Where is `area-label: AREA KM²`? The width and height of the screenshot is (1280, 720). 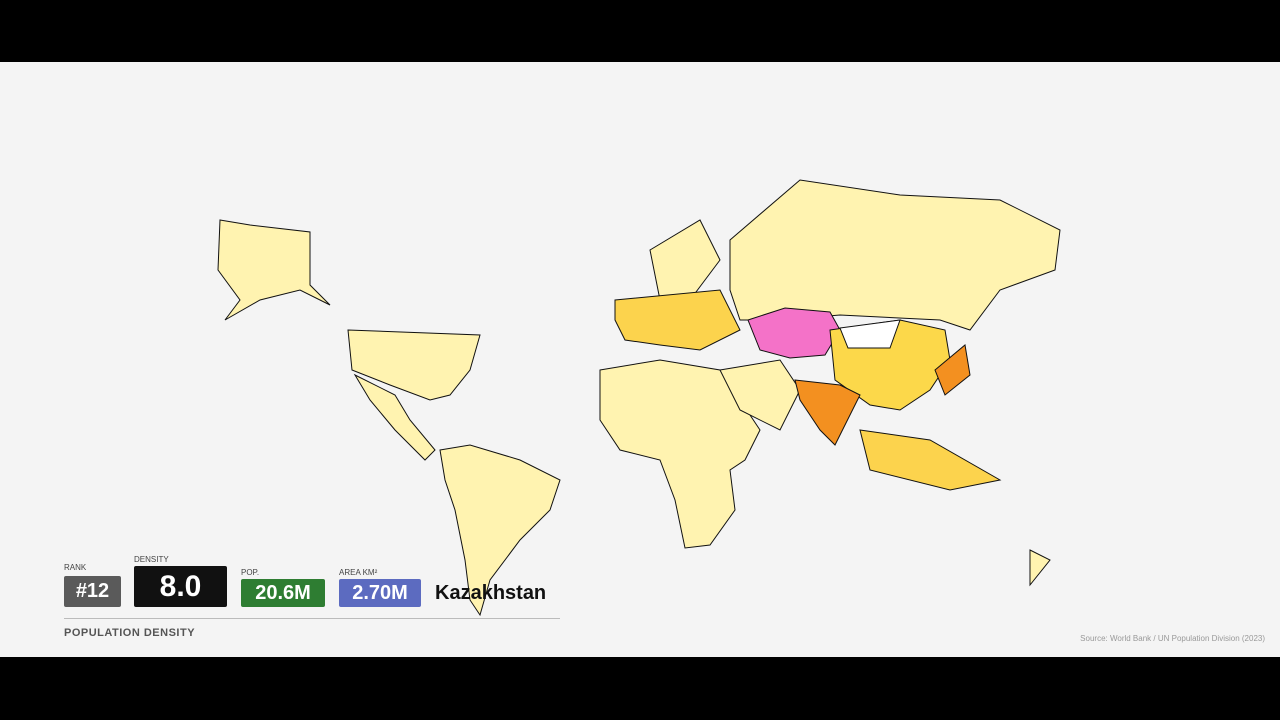 area-label: AREA KM² is located at coordinates (358, 572).